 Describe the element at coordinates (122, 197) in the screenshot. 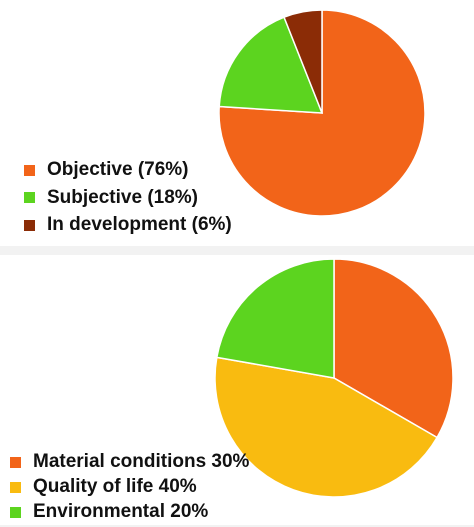

I see `legend-label: Subjective (18%)` at that location.